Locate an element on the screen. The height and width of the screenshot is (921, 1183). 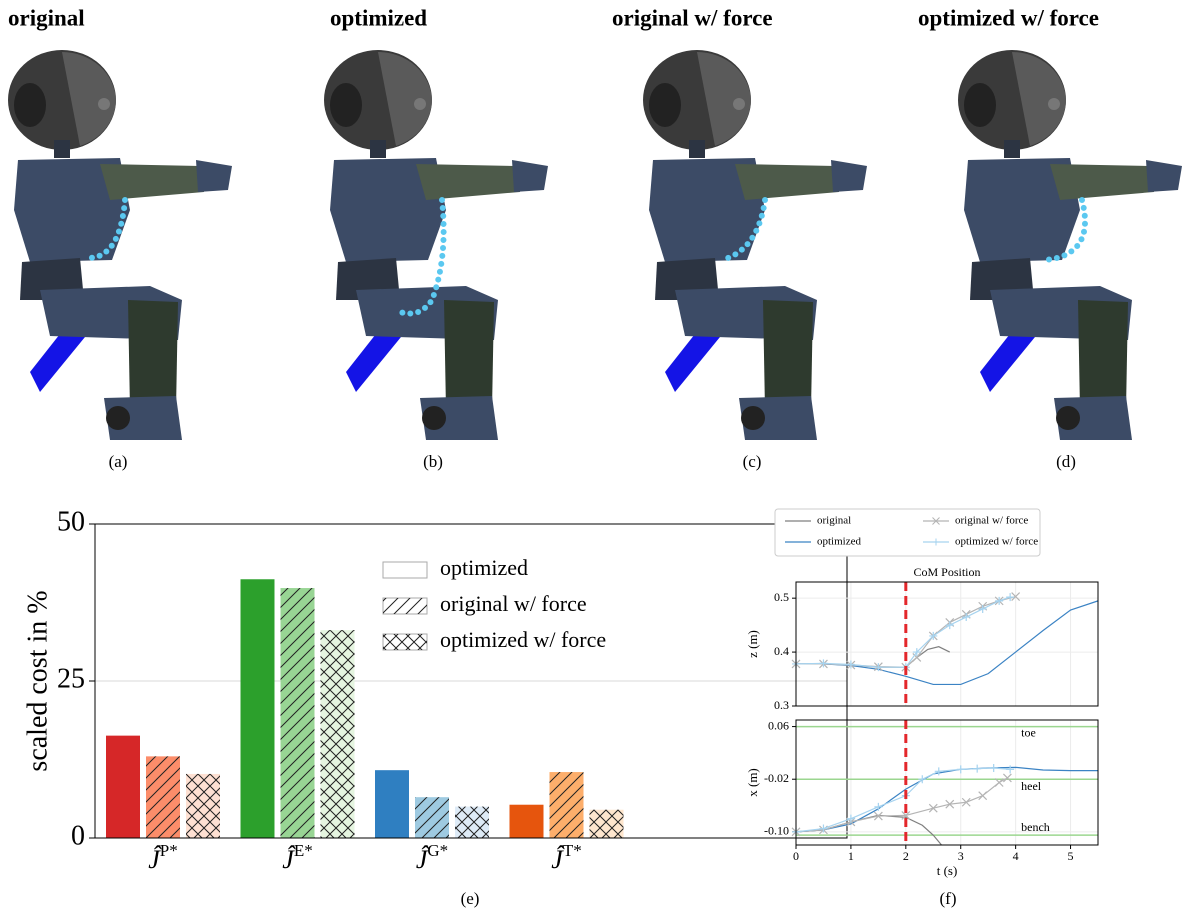
chart-caption: (f) is located at coordinates (948, 898).